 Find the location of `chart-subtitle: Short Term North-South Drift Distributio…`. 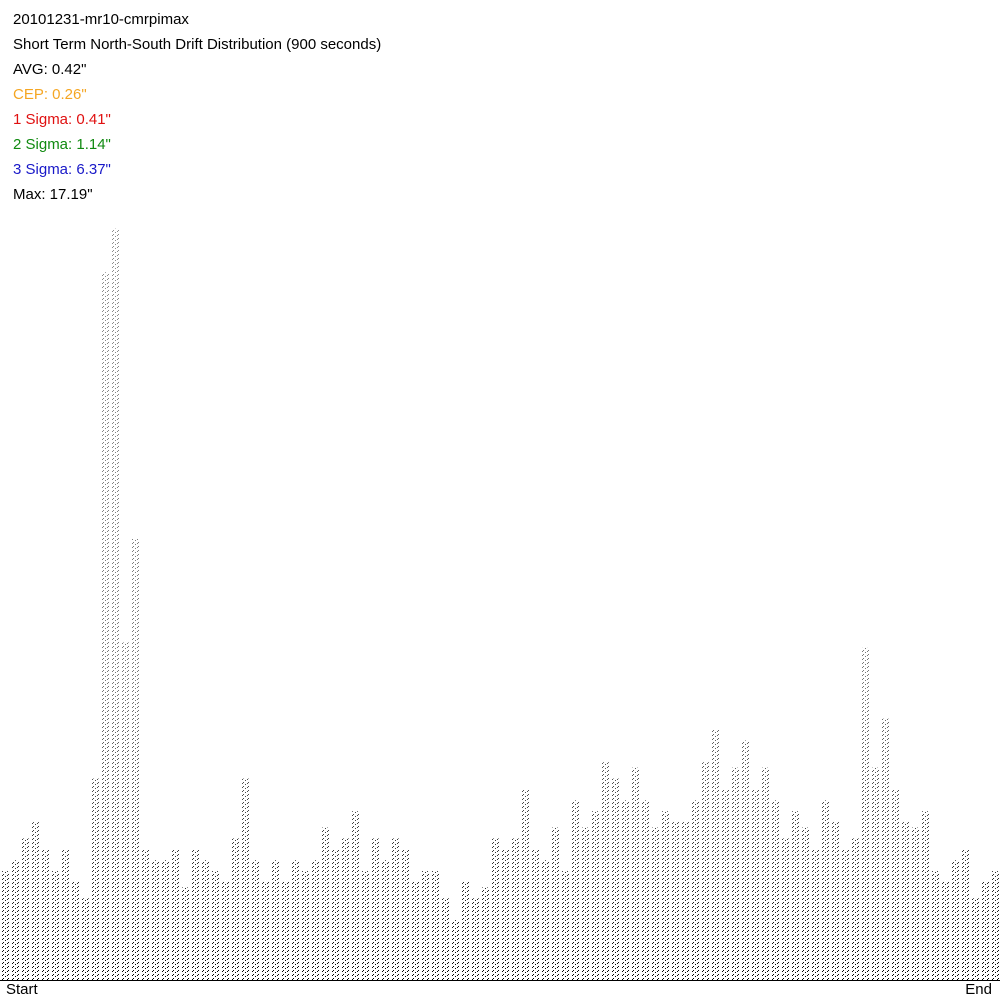

chart-subtitle: Short Term North-South Drift Distributio… is located at coordinates (197, 44).